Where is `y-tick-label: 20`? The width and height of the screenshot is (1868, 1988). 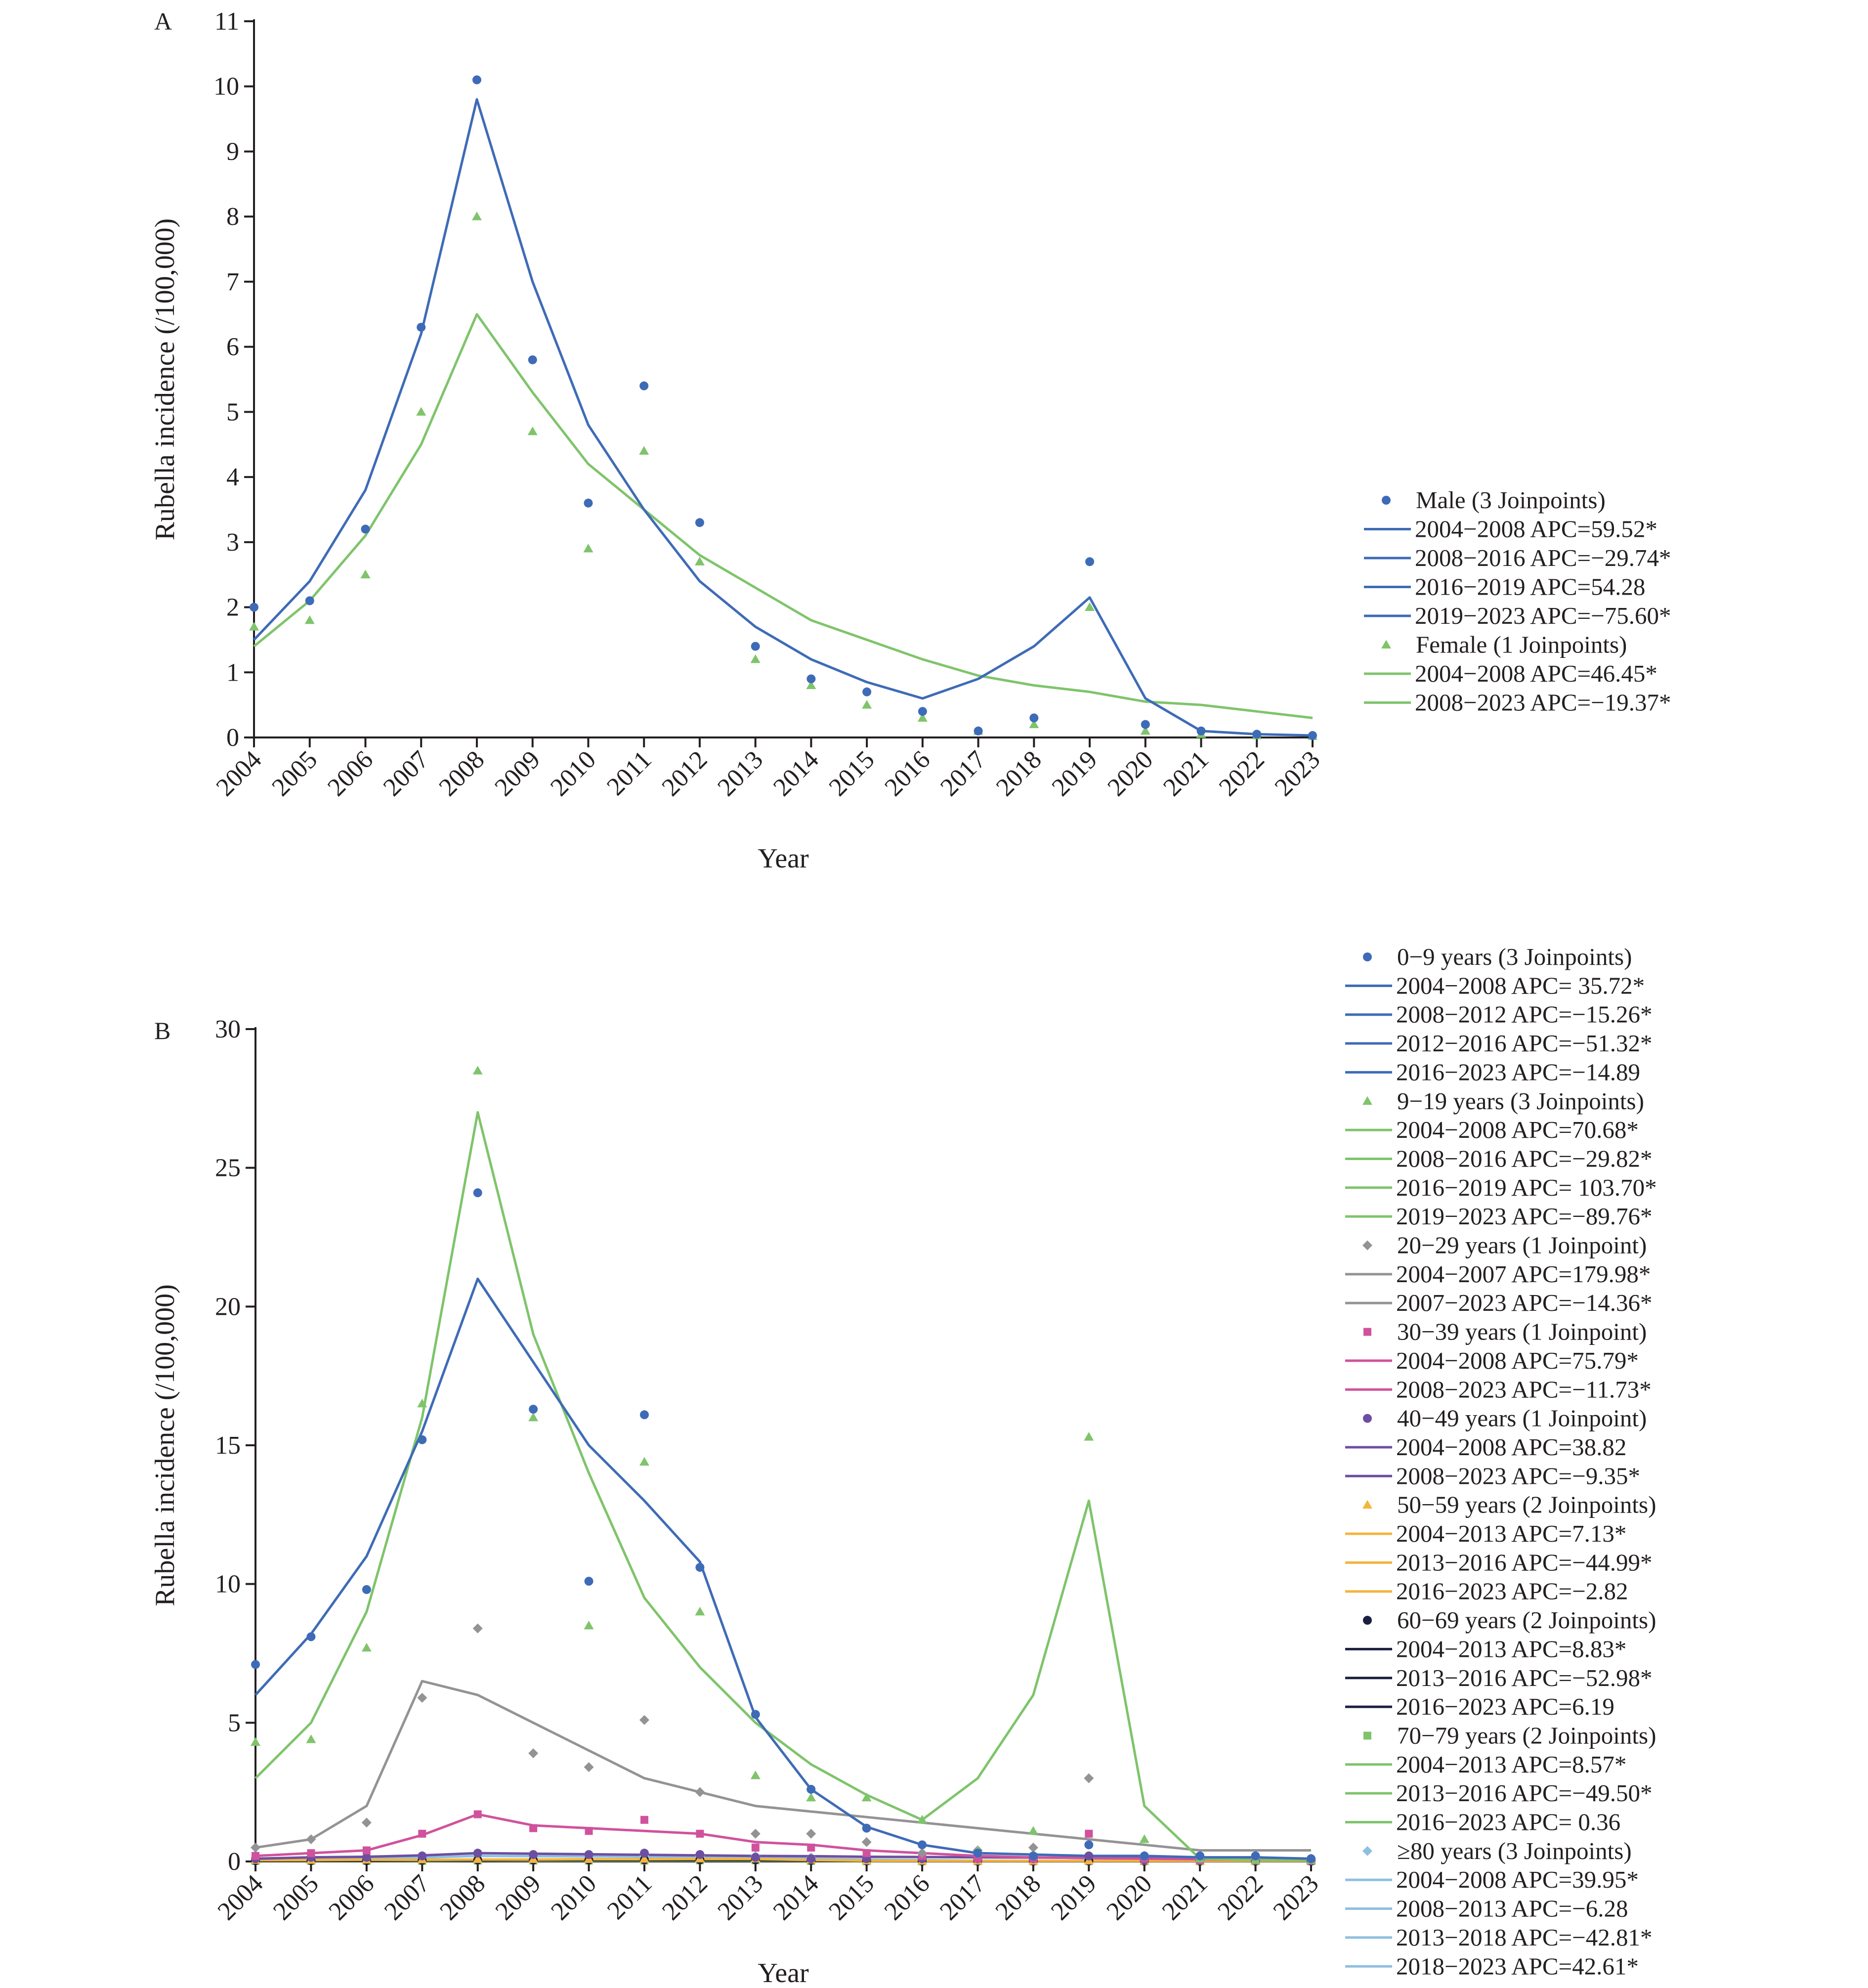 y-tick-label: 20 is located at coordinates (228, 1307).